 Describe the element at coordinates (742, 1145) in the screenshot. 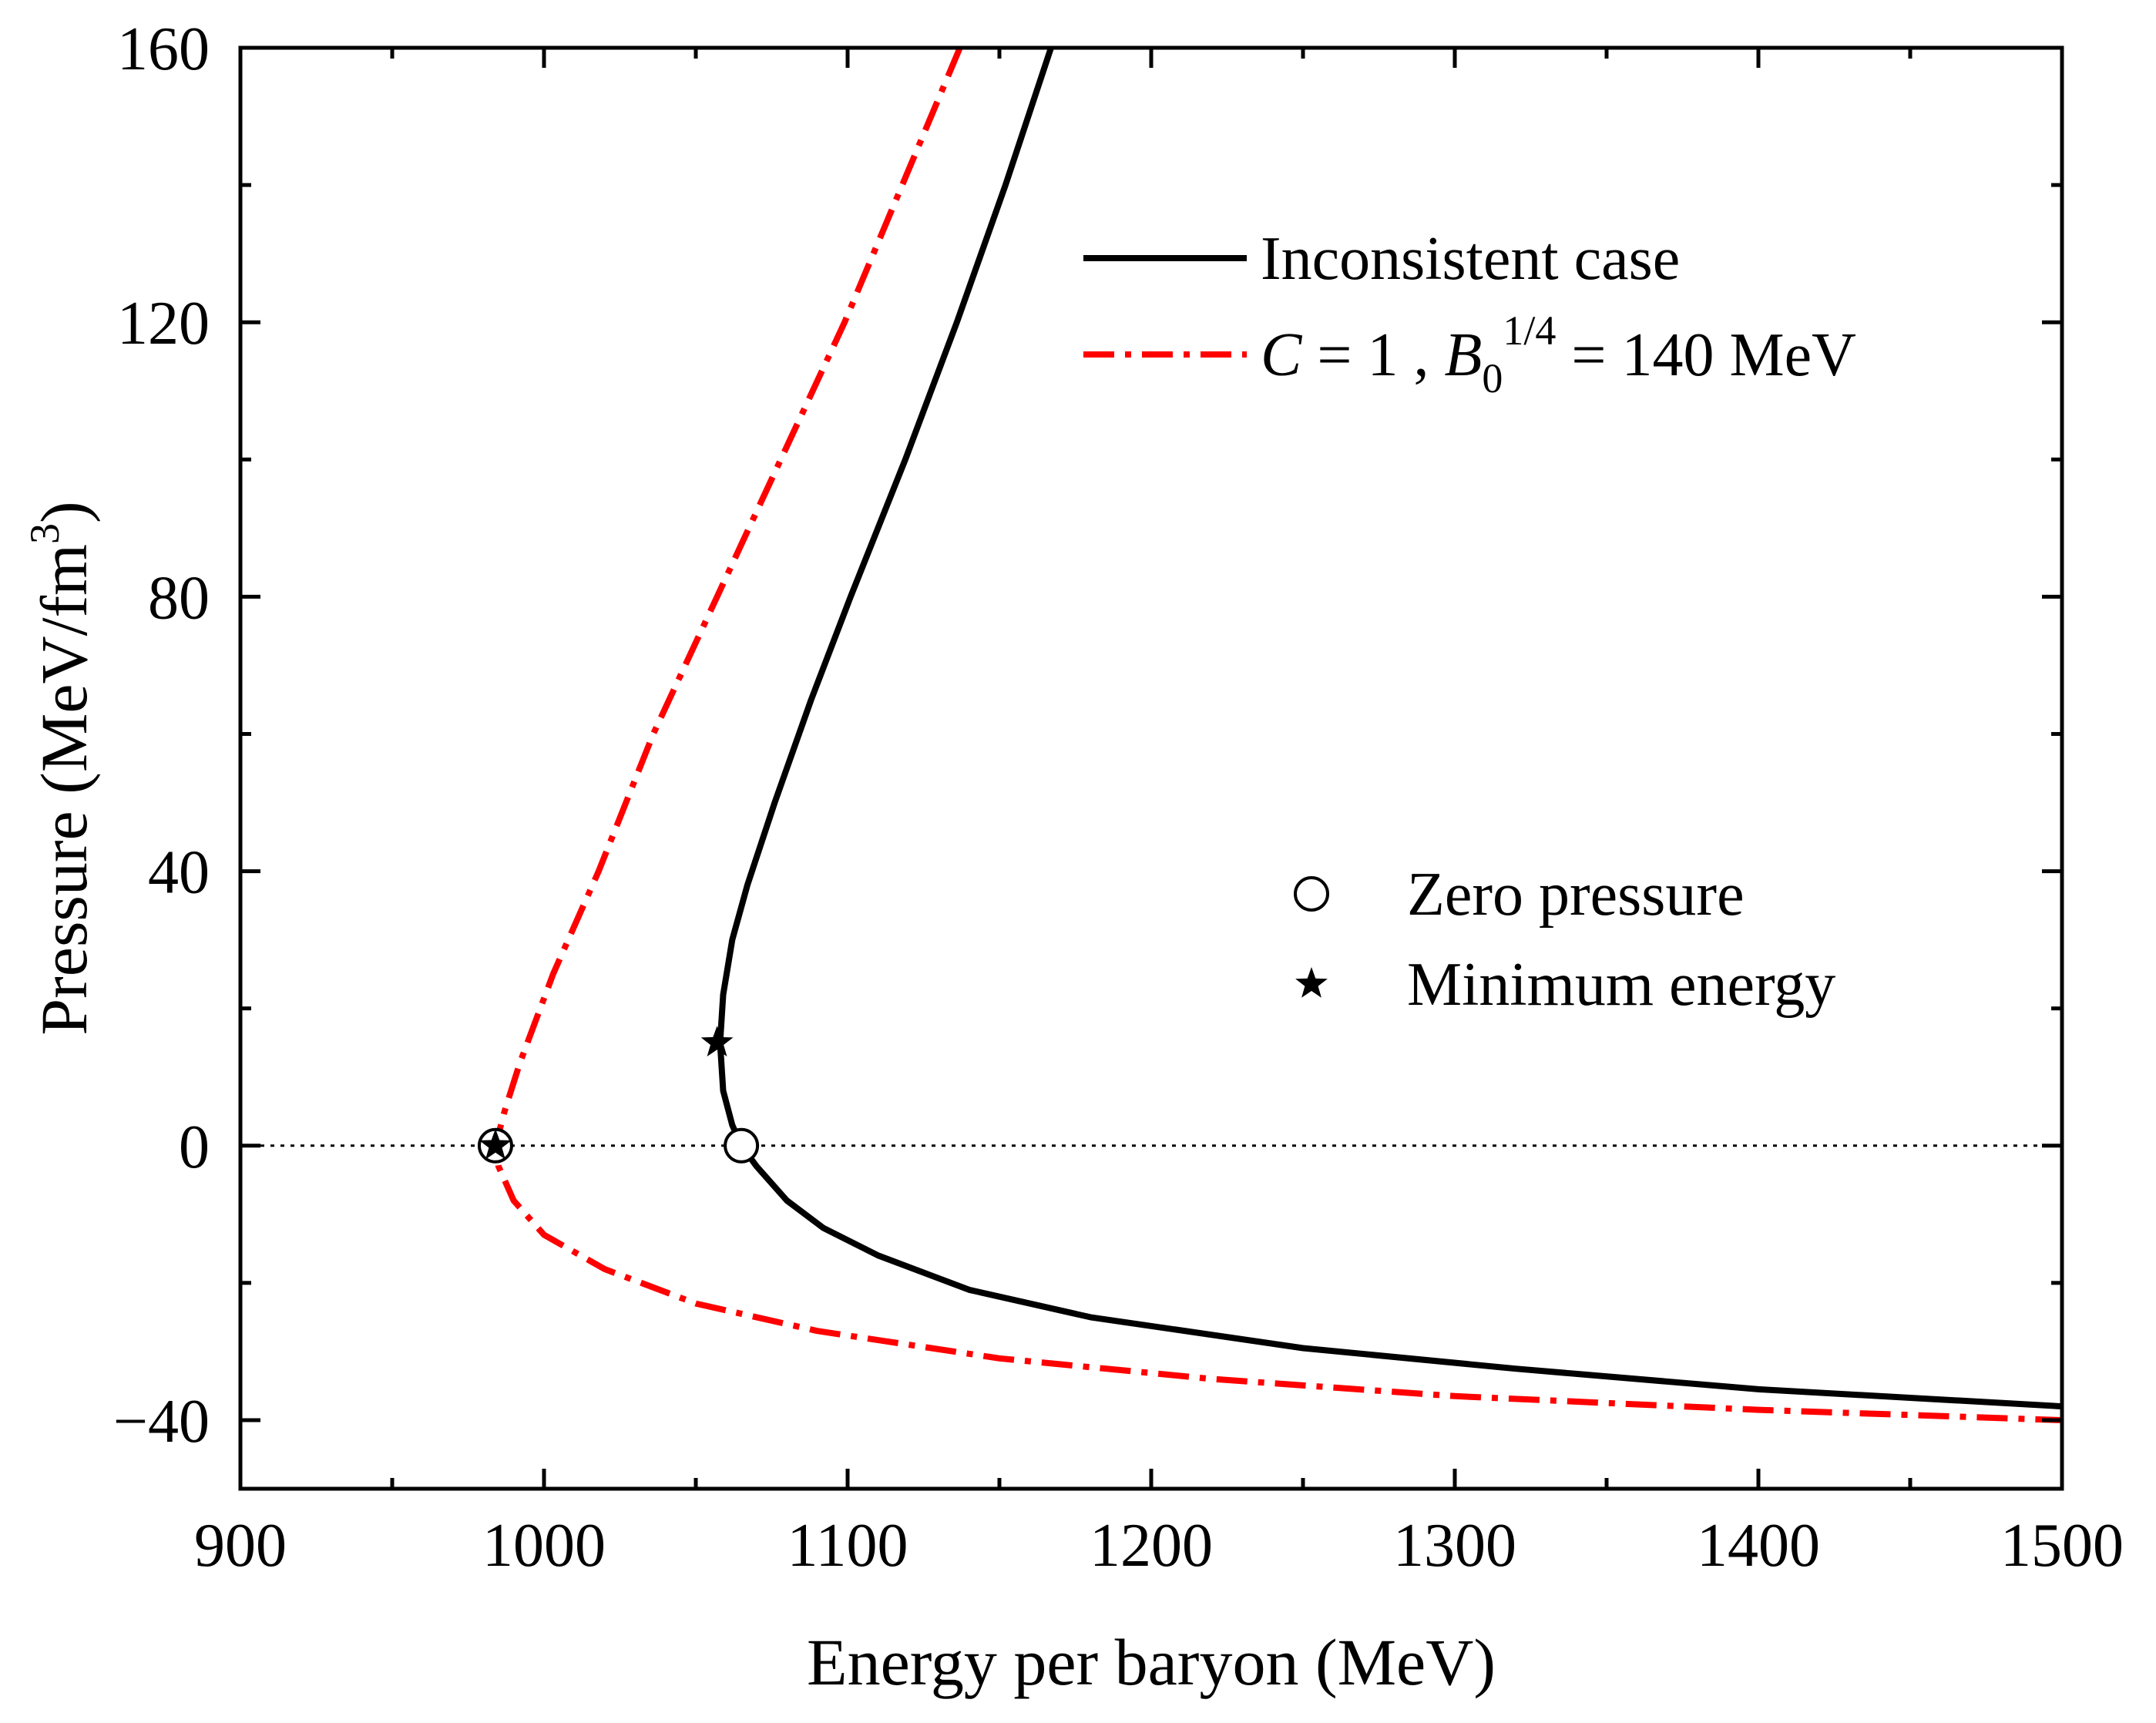

I see `zero-pressure-marker` at that location.